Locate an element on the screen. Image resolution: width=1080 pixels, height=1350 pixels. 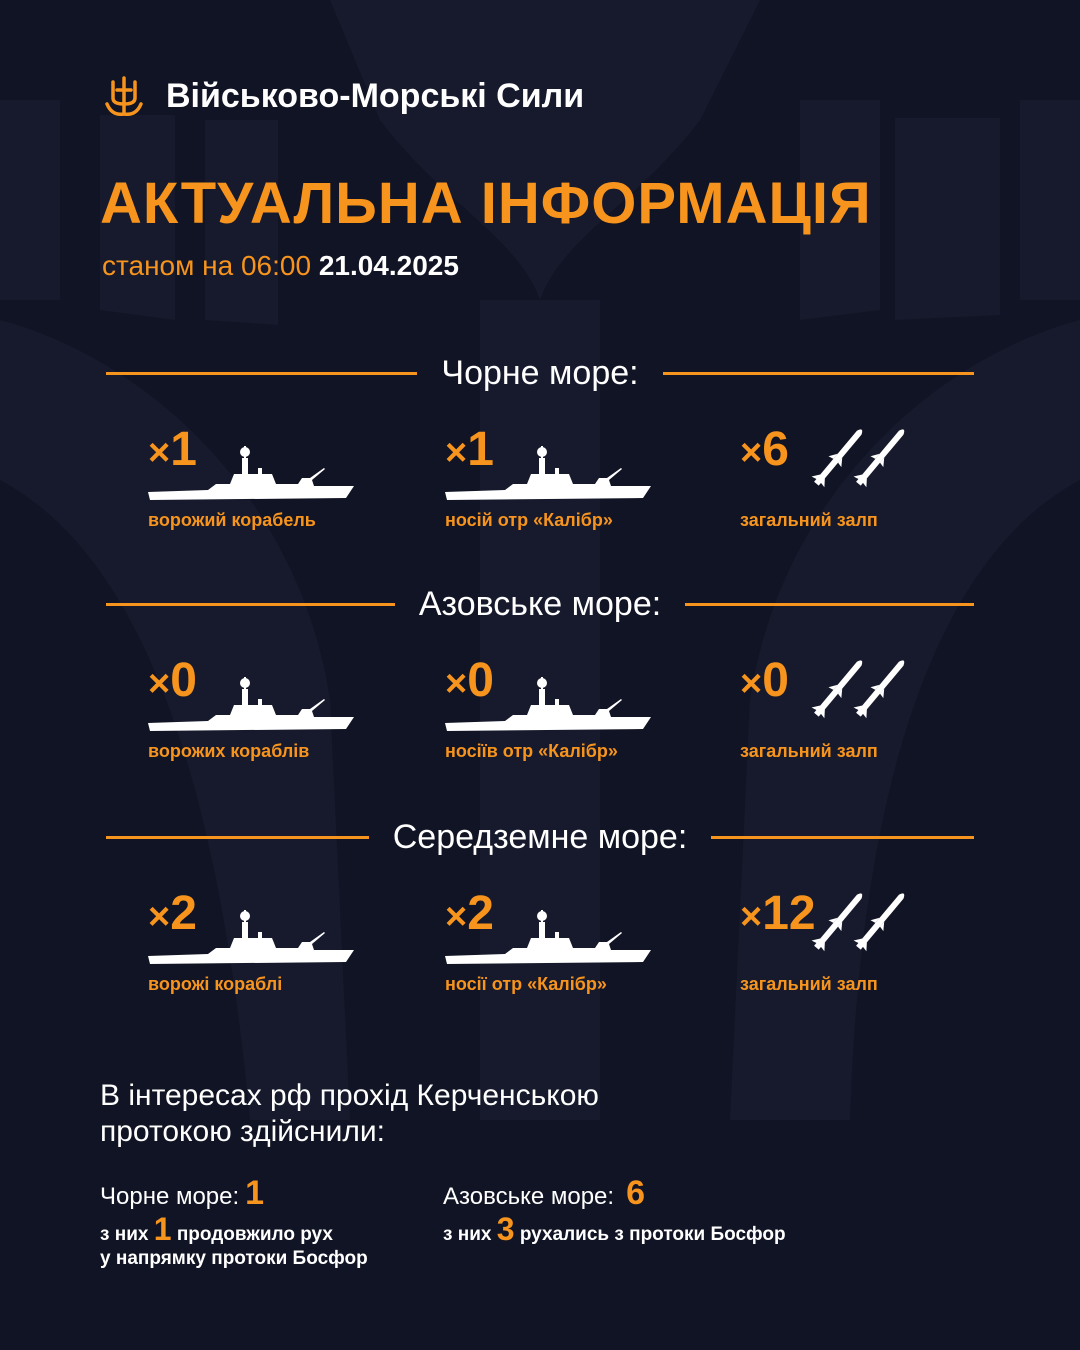
stat-item: ×1 ворожий корабель is located at coordinates (278, 484).